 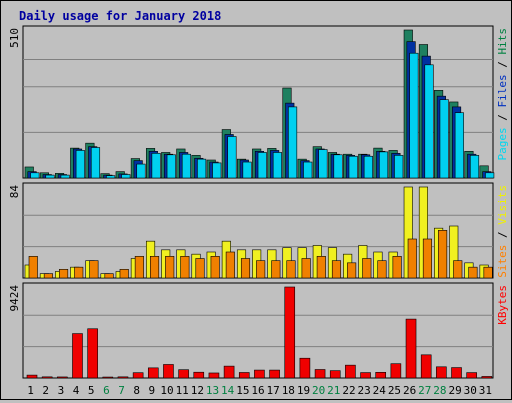 What do you see at coordinates (14, 38) in the screenshot?
I see `panel-1-ymax-label: 510` at bounding box center [14, 38].